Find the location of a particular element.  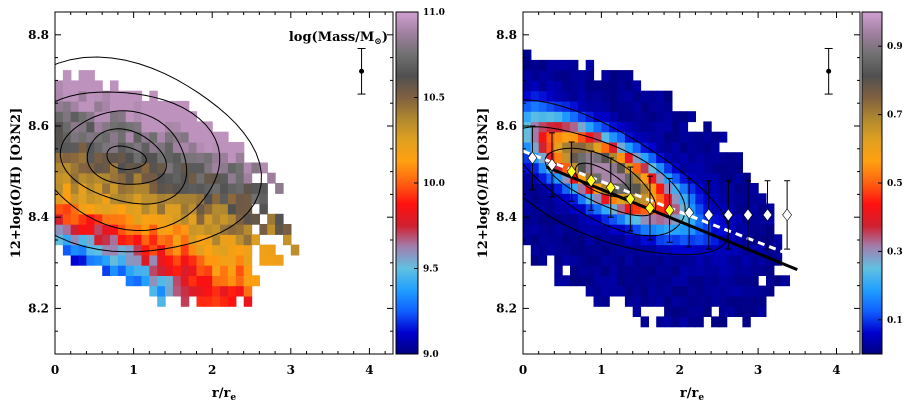

left-y-tick-label: 8.4 is located at coordinates (38, 217).